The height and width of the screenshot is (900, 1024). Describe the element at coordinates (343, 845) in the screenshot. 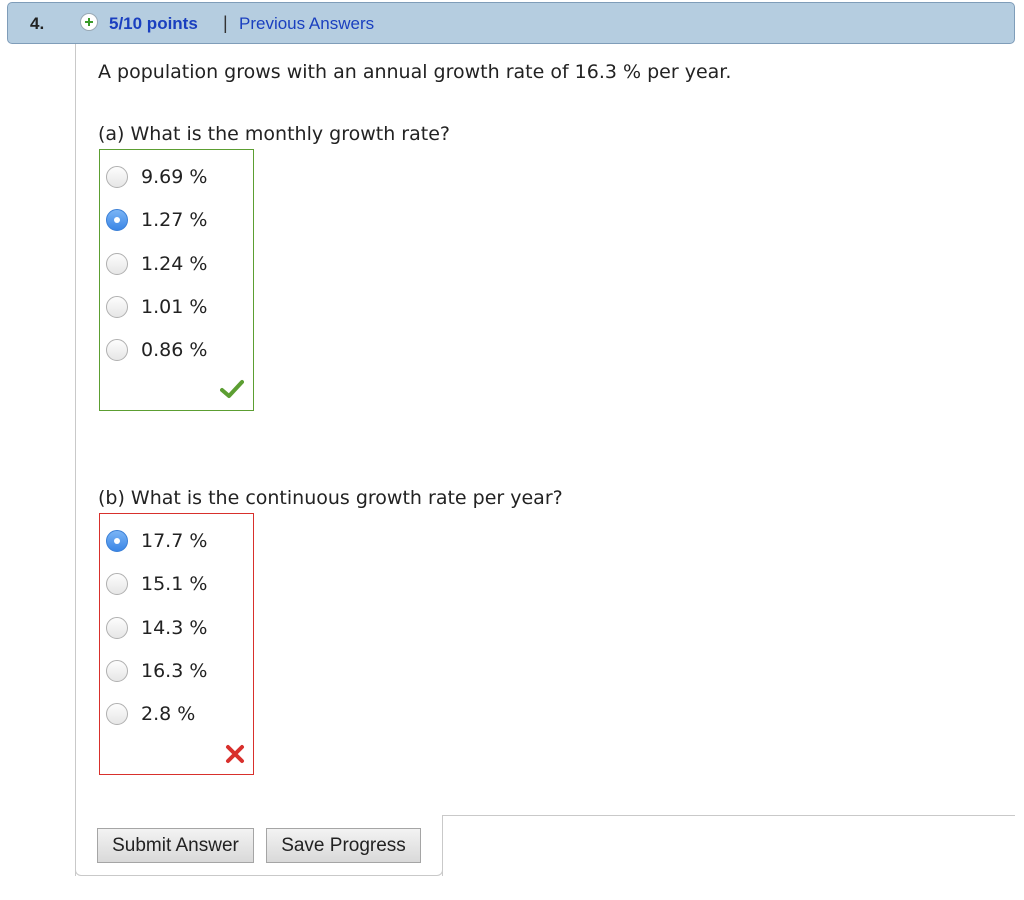

I see `save-progress-button: Save Progress` at that location.